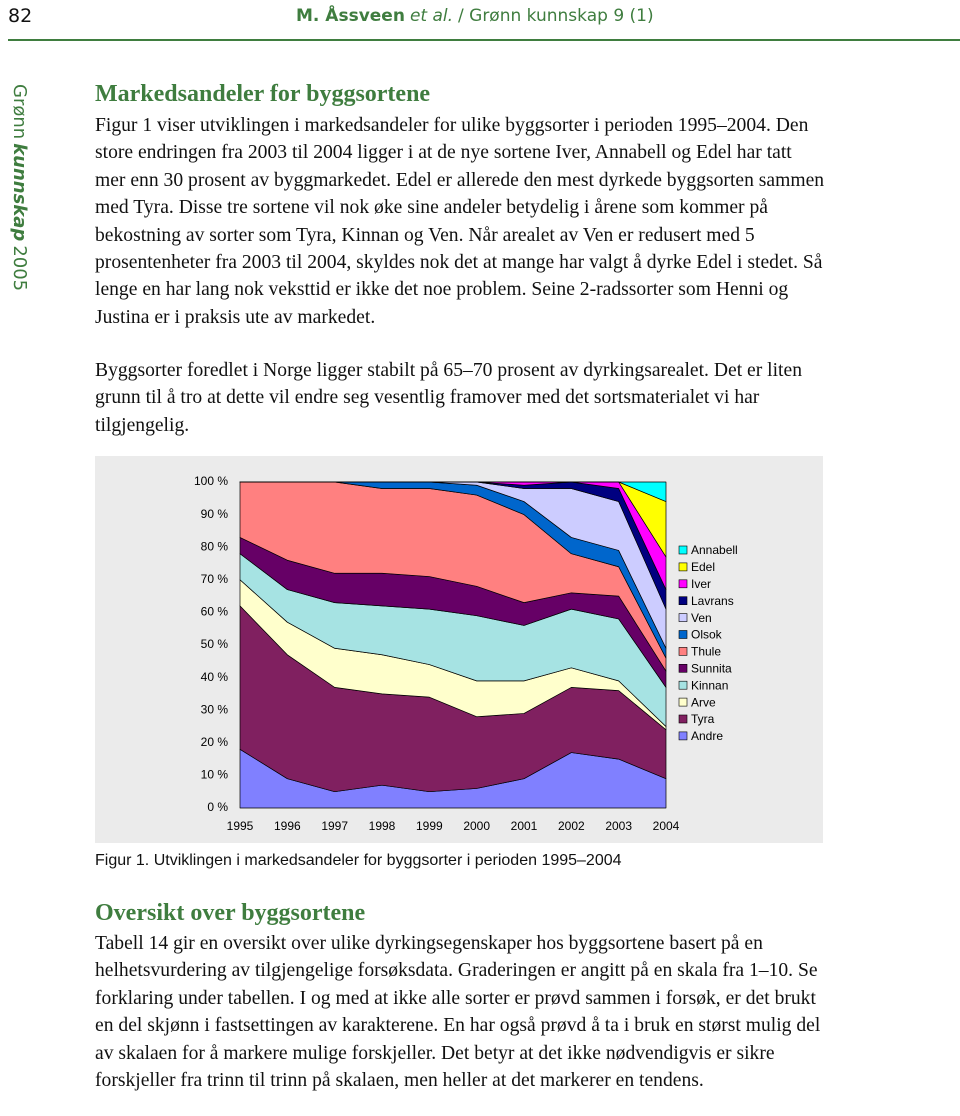 The width and height of the screenshot is (960, 1116). I want to click on journal: / Grønn kunnskap 9 (1), so click(556, 16).